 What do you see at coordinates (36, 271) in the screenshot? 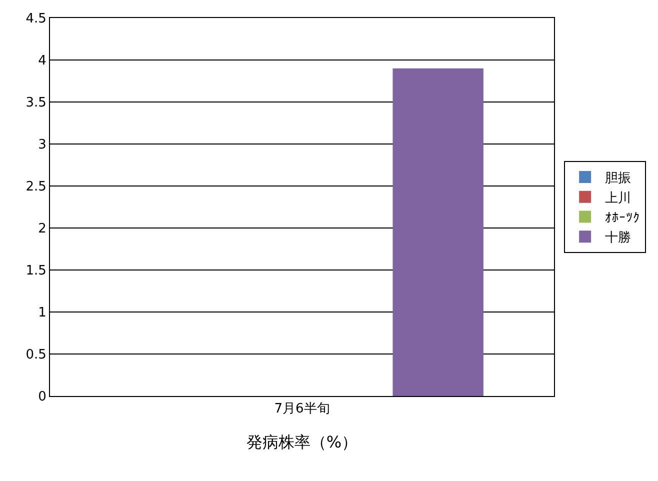
I see `y-tick-label: 1.5` at bounding box center [36, 271].